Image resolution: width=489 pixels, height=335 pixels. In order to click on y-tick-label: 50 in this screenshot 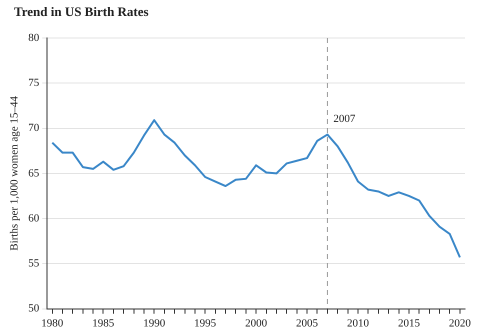, I will do `click(34, 308)`.